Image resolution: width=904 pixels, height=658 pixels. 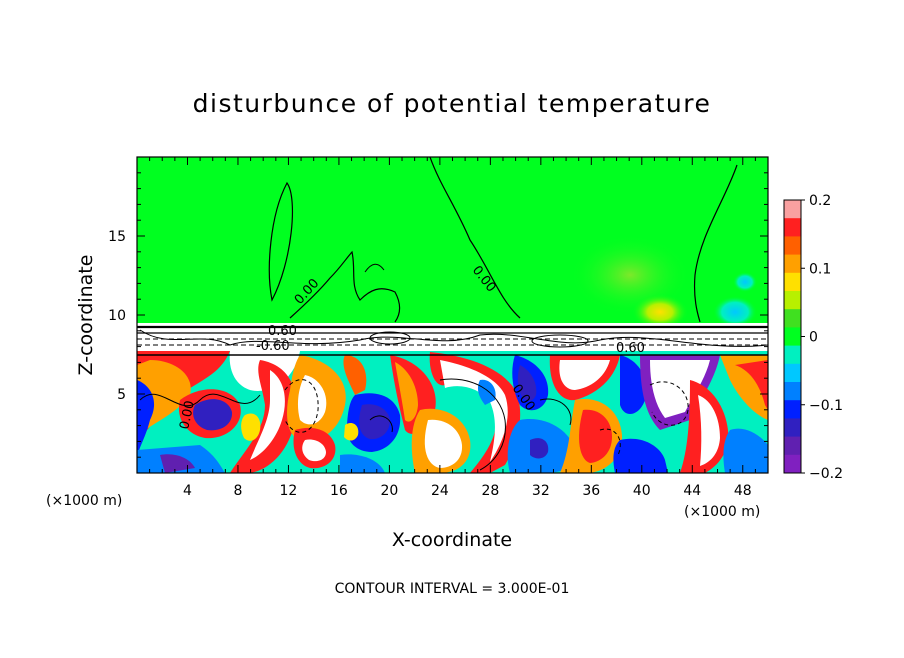 What do you see at coordinates (452, 540) in the screenshot?
I see `x-axis-label: X-coordinate` at bounding box center [452, 540].